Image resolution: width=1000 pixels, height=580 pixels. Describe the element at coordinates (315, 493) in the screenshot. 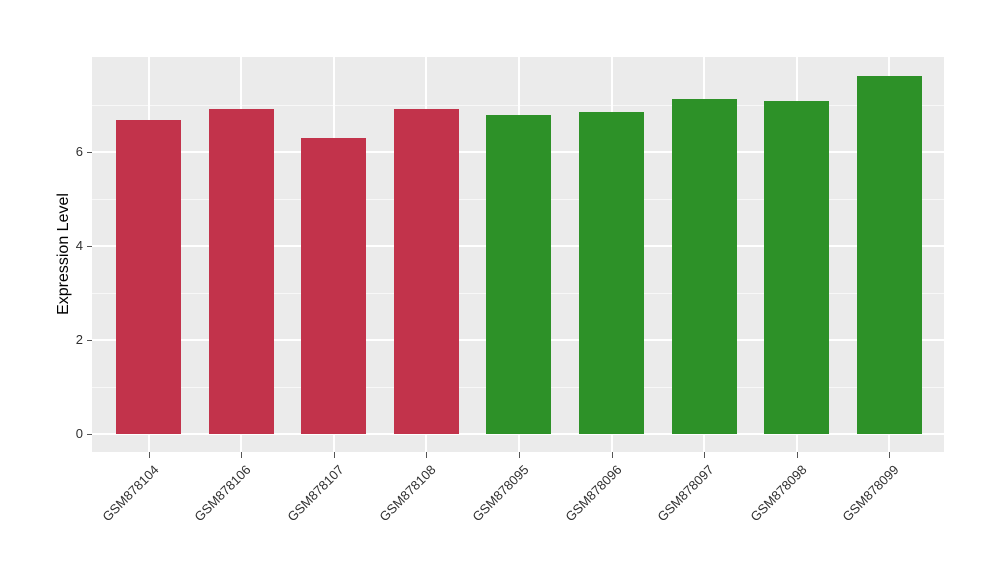

I see `x-tick-label: GSM878107` at that location.